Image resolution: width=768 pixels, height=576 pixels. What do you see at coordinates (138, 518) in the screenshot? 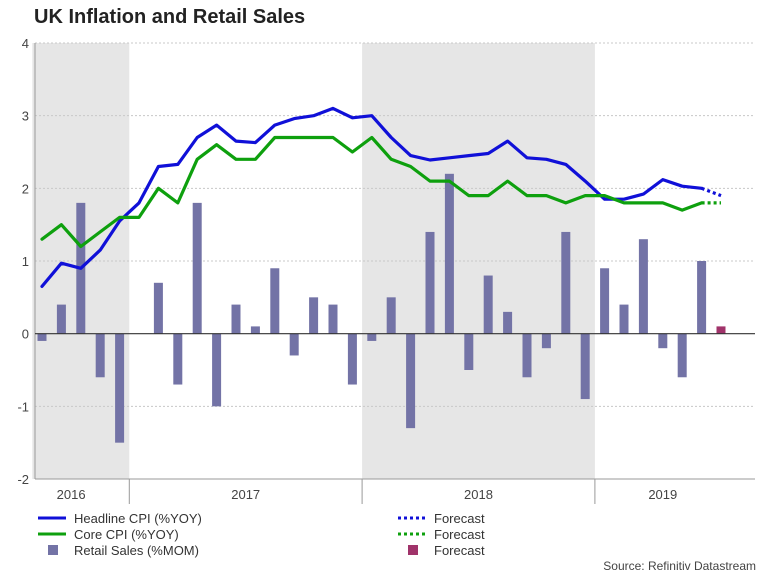
I see `legend-label: Headline CPI (%YOY)` at bounding box center [138, 518].